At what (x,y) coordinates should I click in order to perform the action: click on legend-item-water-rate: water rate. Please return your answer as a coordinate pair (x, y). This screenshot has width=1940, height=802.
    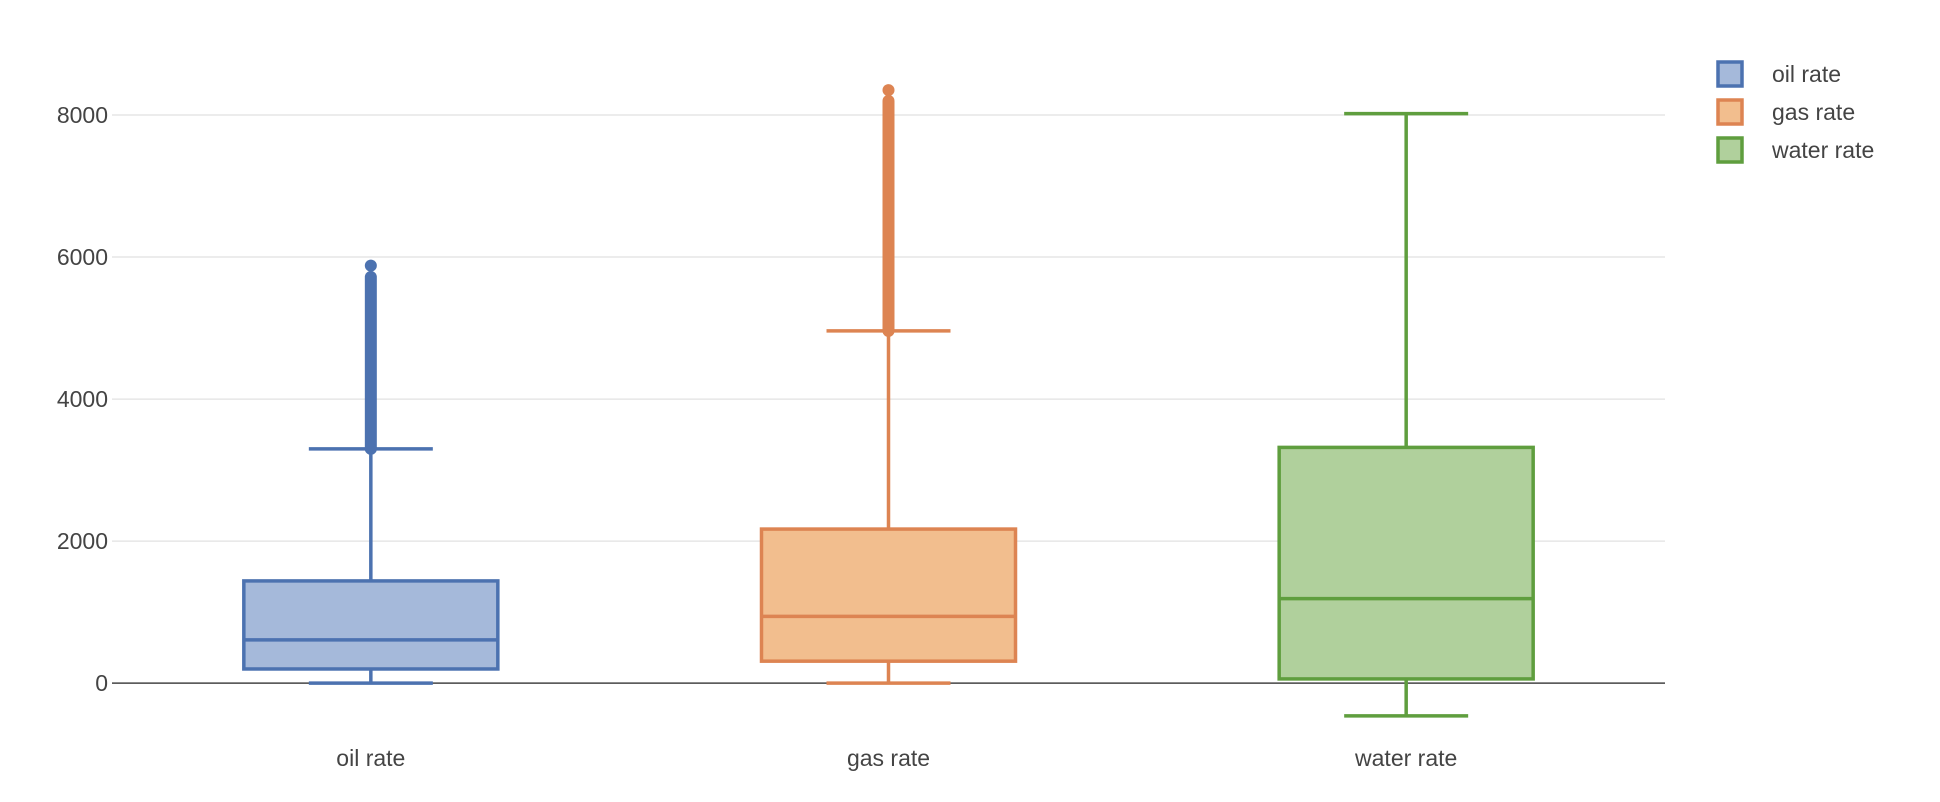
    Looking at the image, I should click on (1795, 150).